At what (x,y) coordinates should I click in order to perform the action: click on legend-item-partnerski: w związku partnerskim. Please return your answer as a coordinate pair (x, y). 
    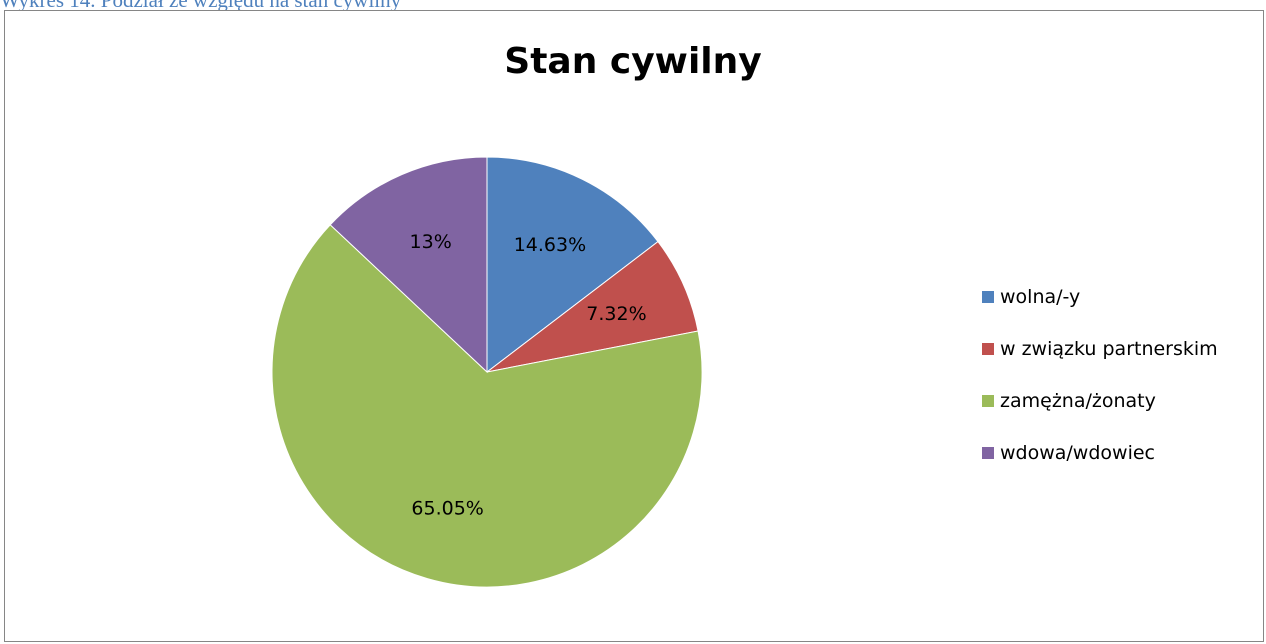
    Looking at the image, I should click on (1100, 349).